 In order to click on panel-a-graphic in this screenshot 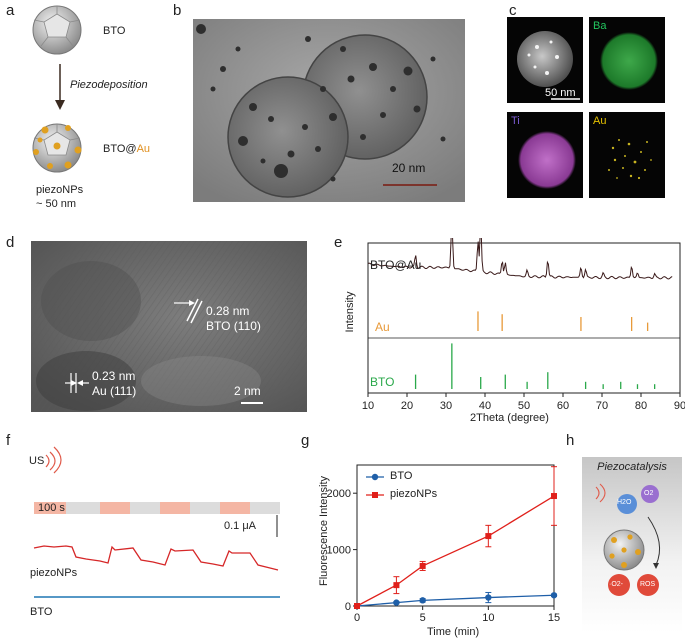, I will do `click(57, 89)`.